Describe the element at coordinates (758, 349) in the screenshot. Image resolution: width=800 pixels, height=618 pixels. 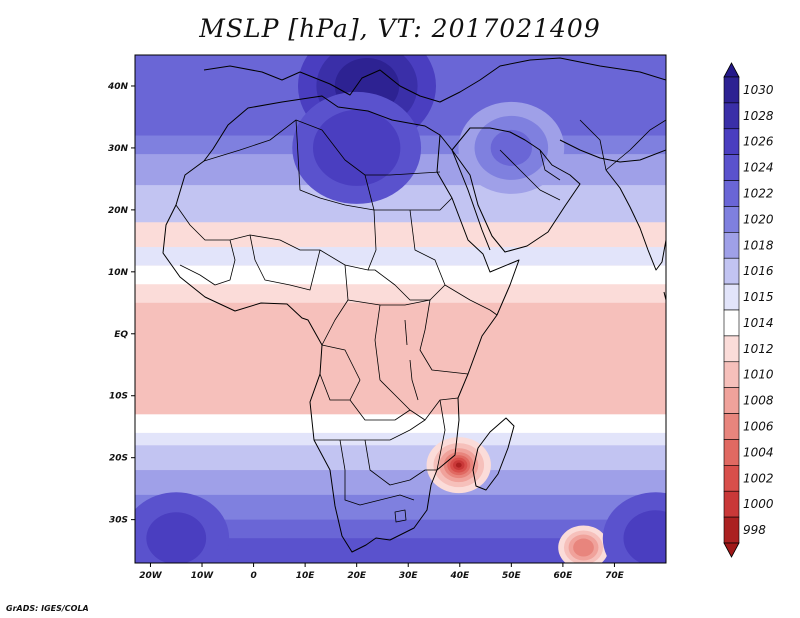
I see `colorbar-label: 1012` at that location.